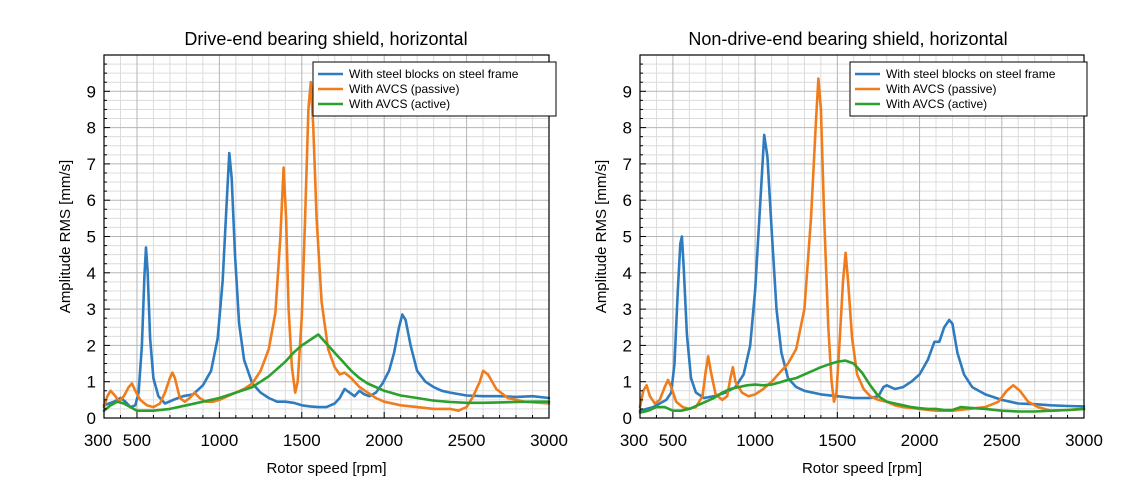  What do you see at coordinates (325, 39) in the screenshot?
I see `chart-title: Drive-end bearing shield, horizontal` at bounding box center [325, 39].